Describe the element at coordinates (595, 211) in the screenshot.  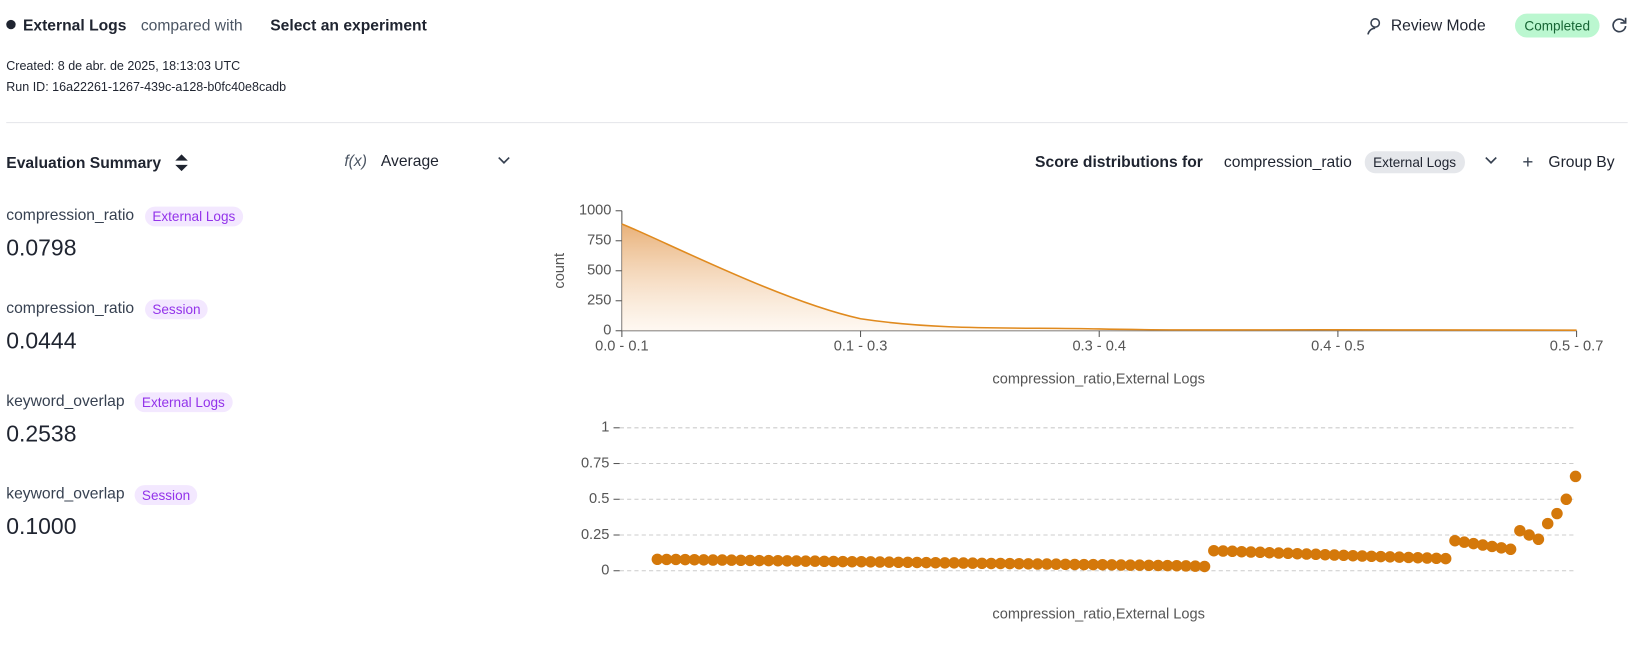
I see `y-tick-label: 1000` at that location.